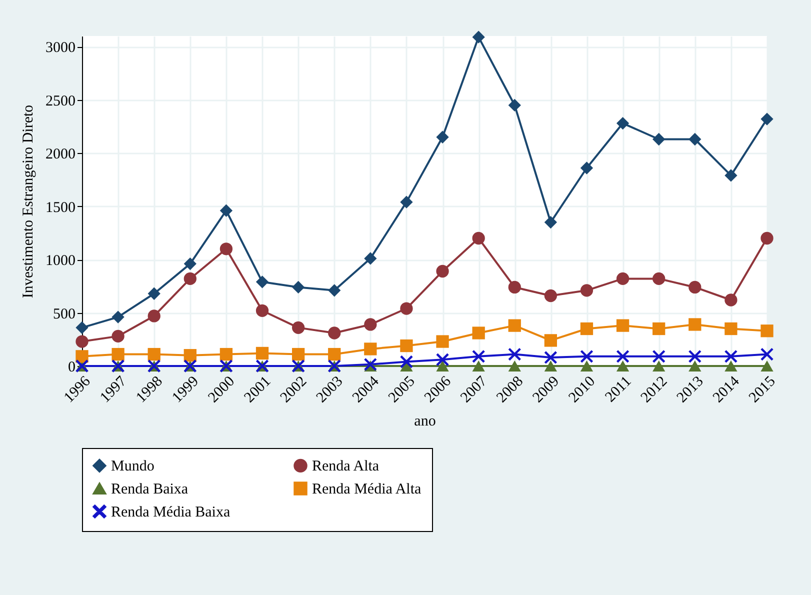  Describe the element at coordinates (61, 101) in the screenshot. I see `y-tick-label: 2500` at that location.